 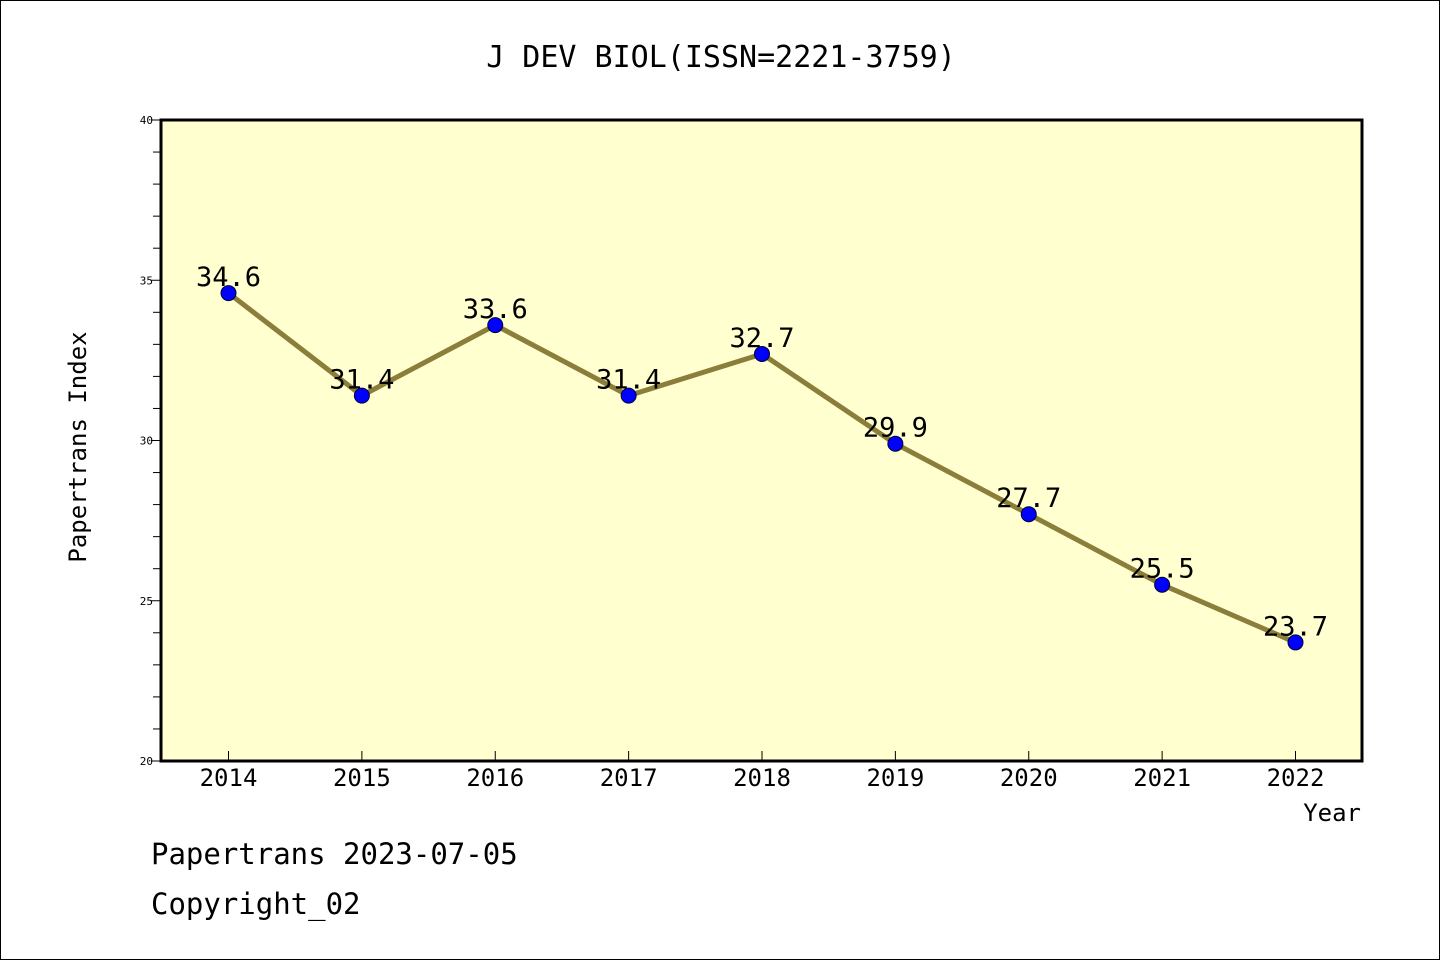 What do you see at coordinates (762, 778) in the screenshot?
I see `x-tick-label: 2018` at bounding box center [762, 778].